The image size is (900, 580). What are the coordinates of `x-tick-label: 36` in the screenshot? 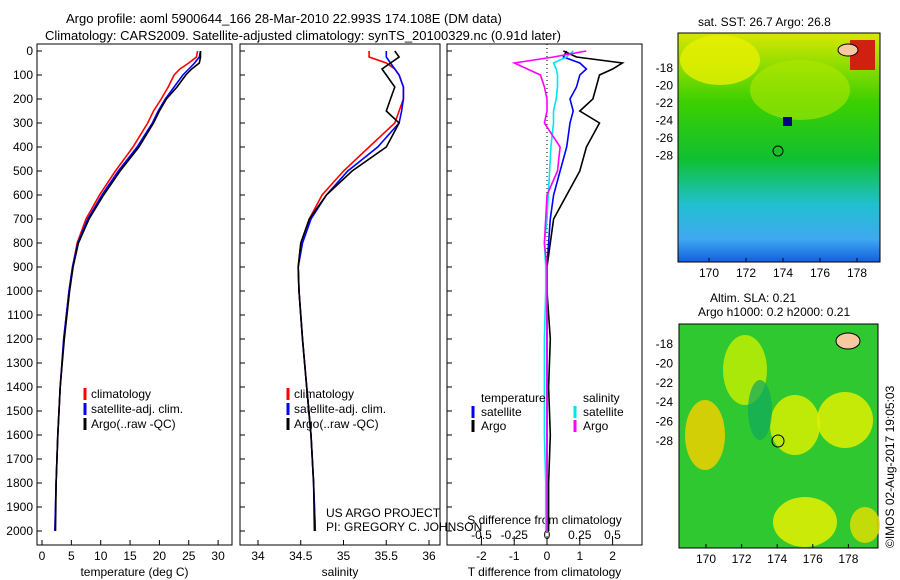 It's located at (429, 556).